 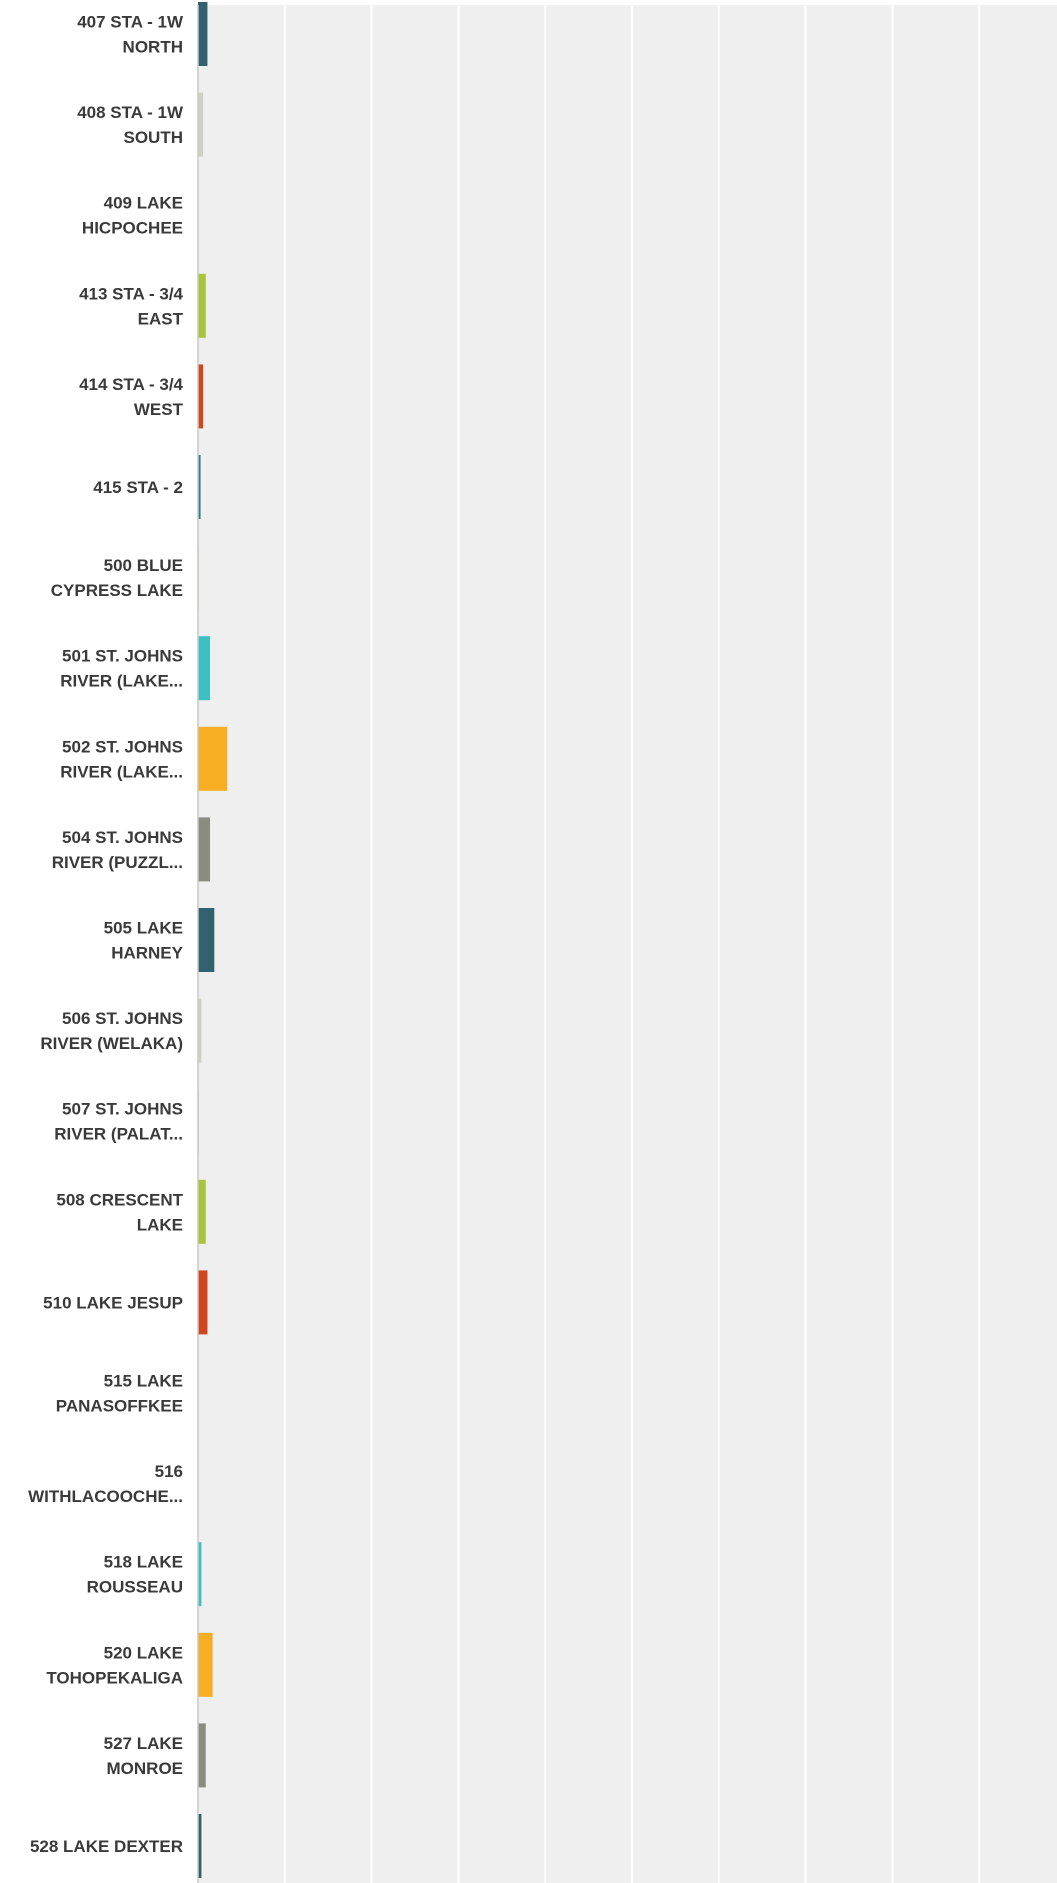 What do you see at coordinates (122, 656) in the screenshot?
I see `category-label-line: 501 ST. JOHNS` at bounding box center [122, 656].